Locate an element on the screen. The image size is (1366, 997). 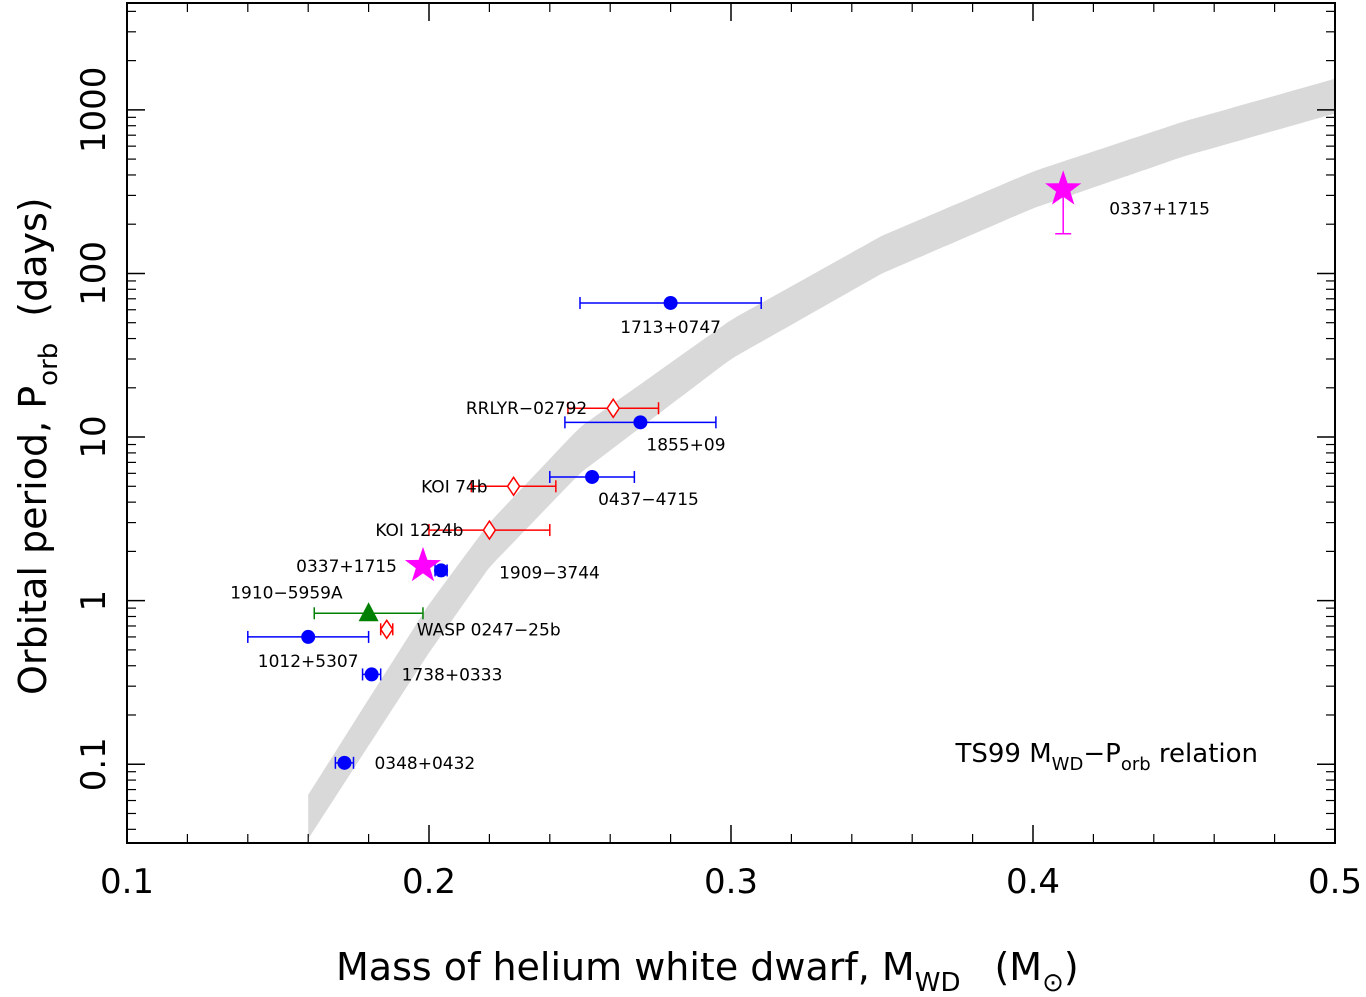
x-tick-label: 0.1 is located at coordinates (127, 882).